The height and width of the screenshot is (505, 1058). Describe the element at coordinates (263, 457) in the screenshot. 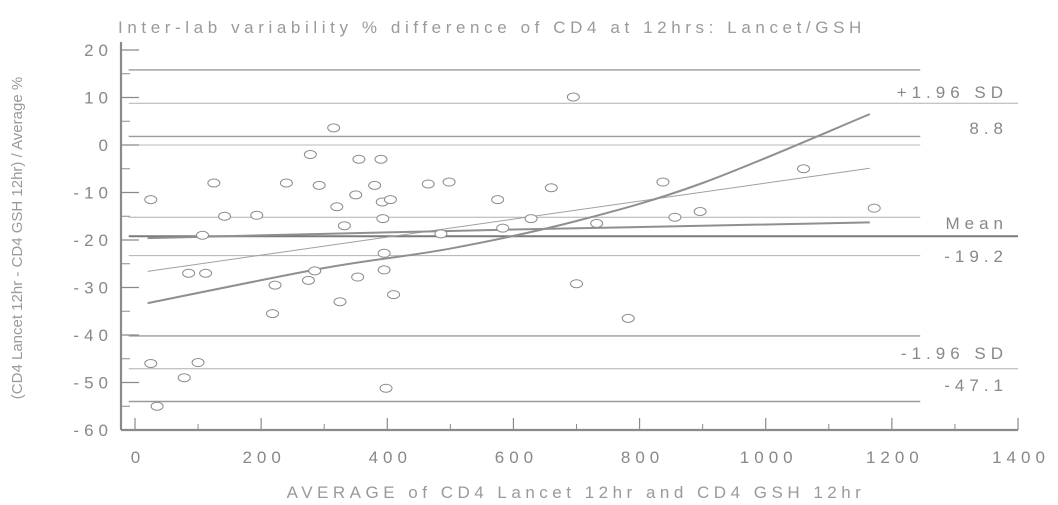

I see `x-tick-label: 200` at that location.